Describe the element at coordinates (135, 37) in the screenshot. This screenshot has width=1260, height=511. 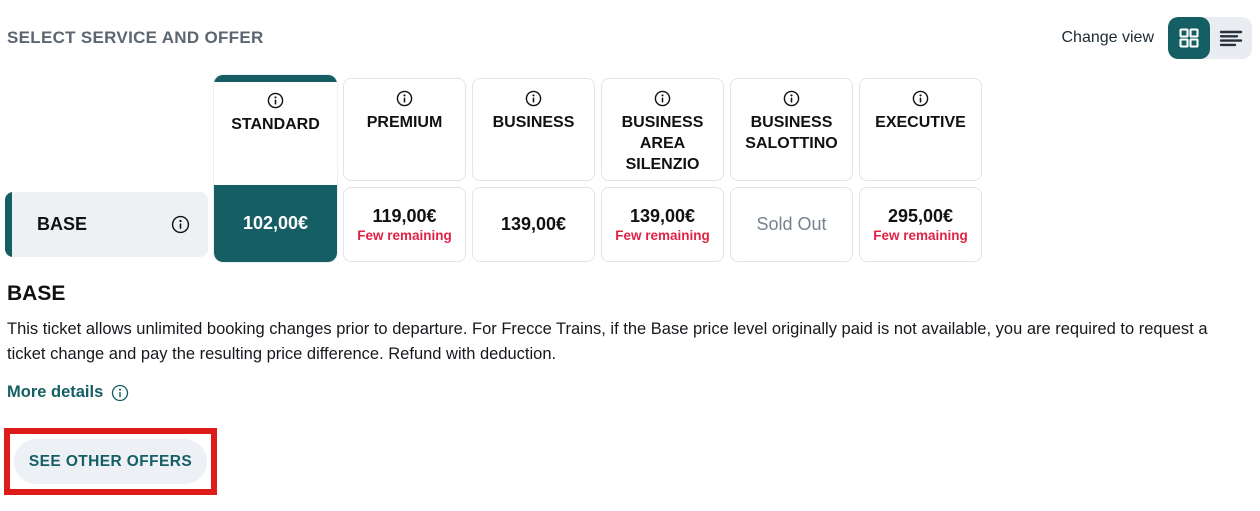
I see `page-title: SELECT SERVICE AND OFFER` at that location.